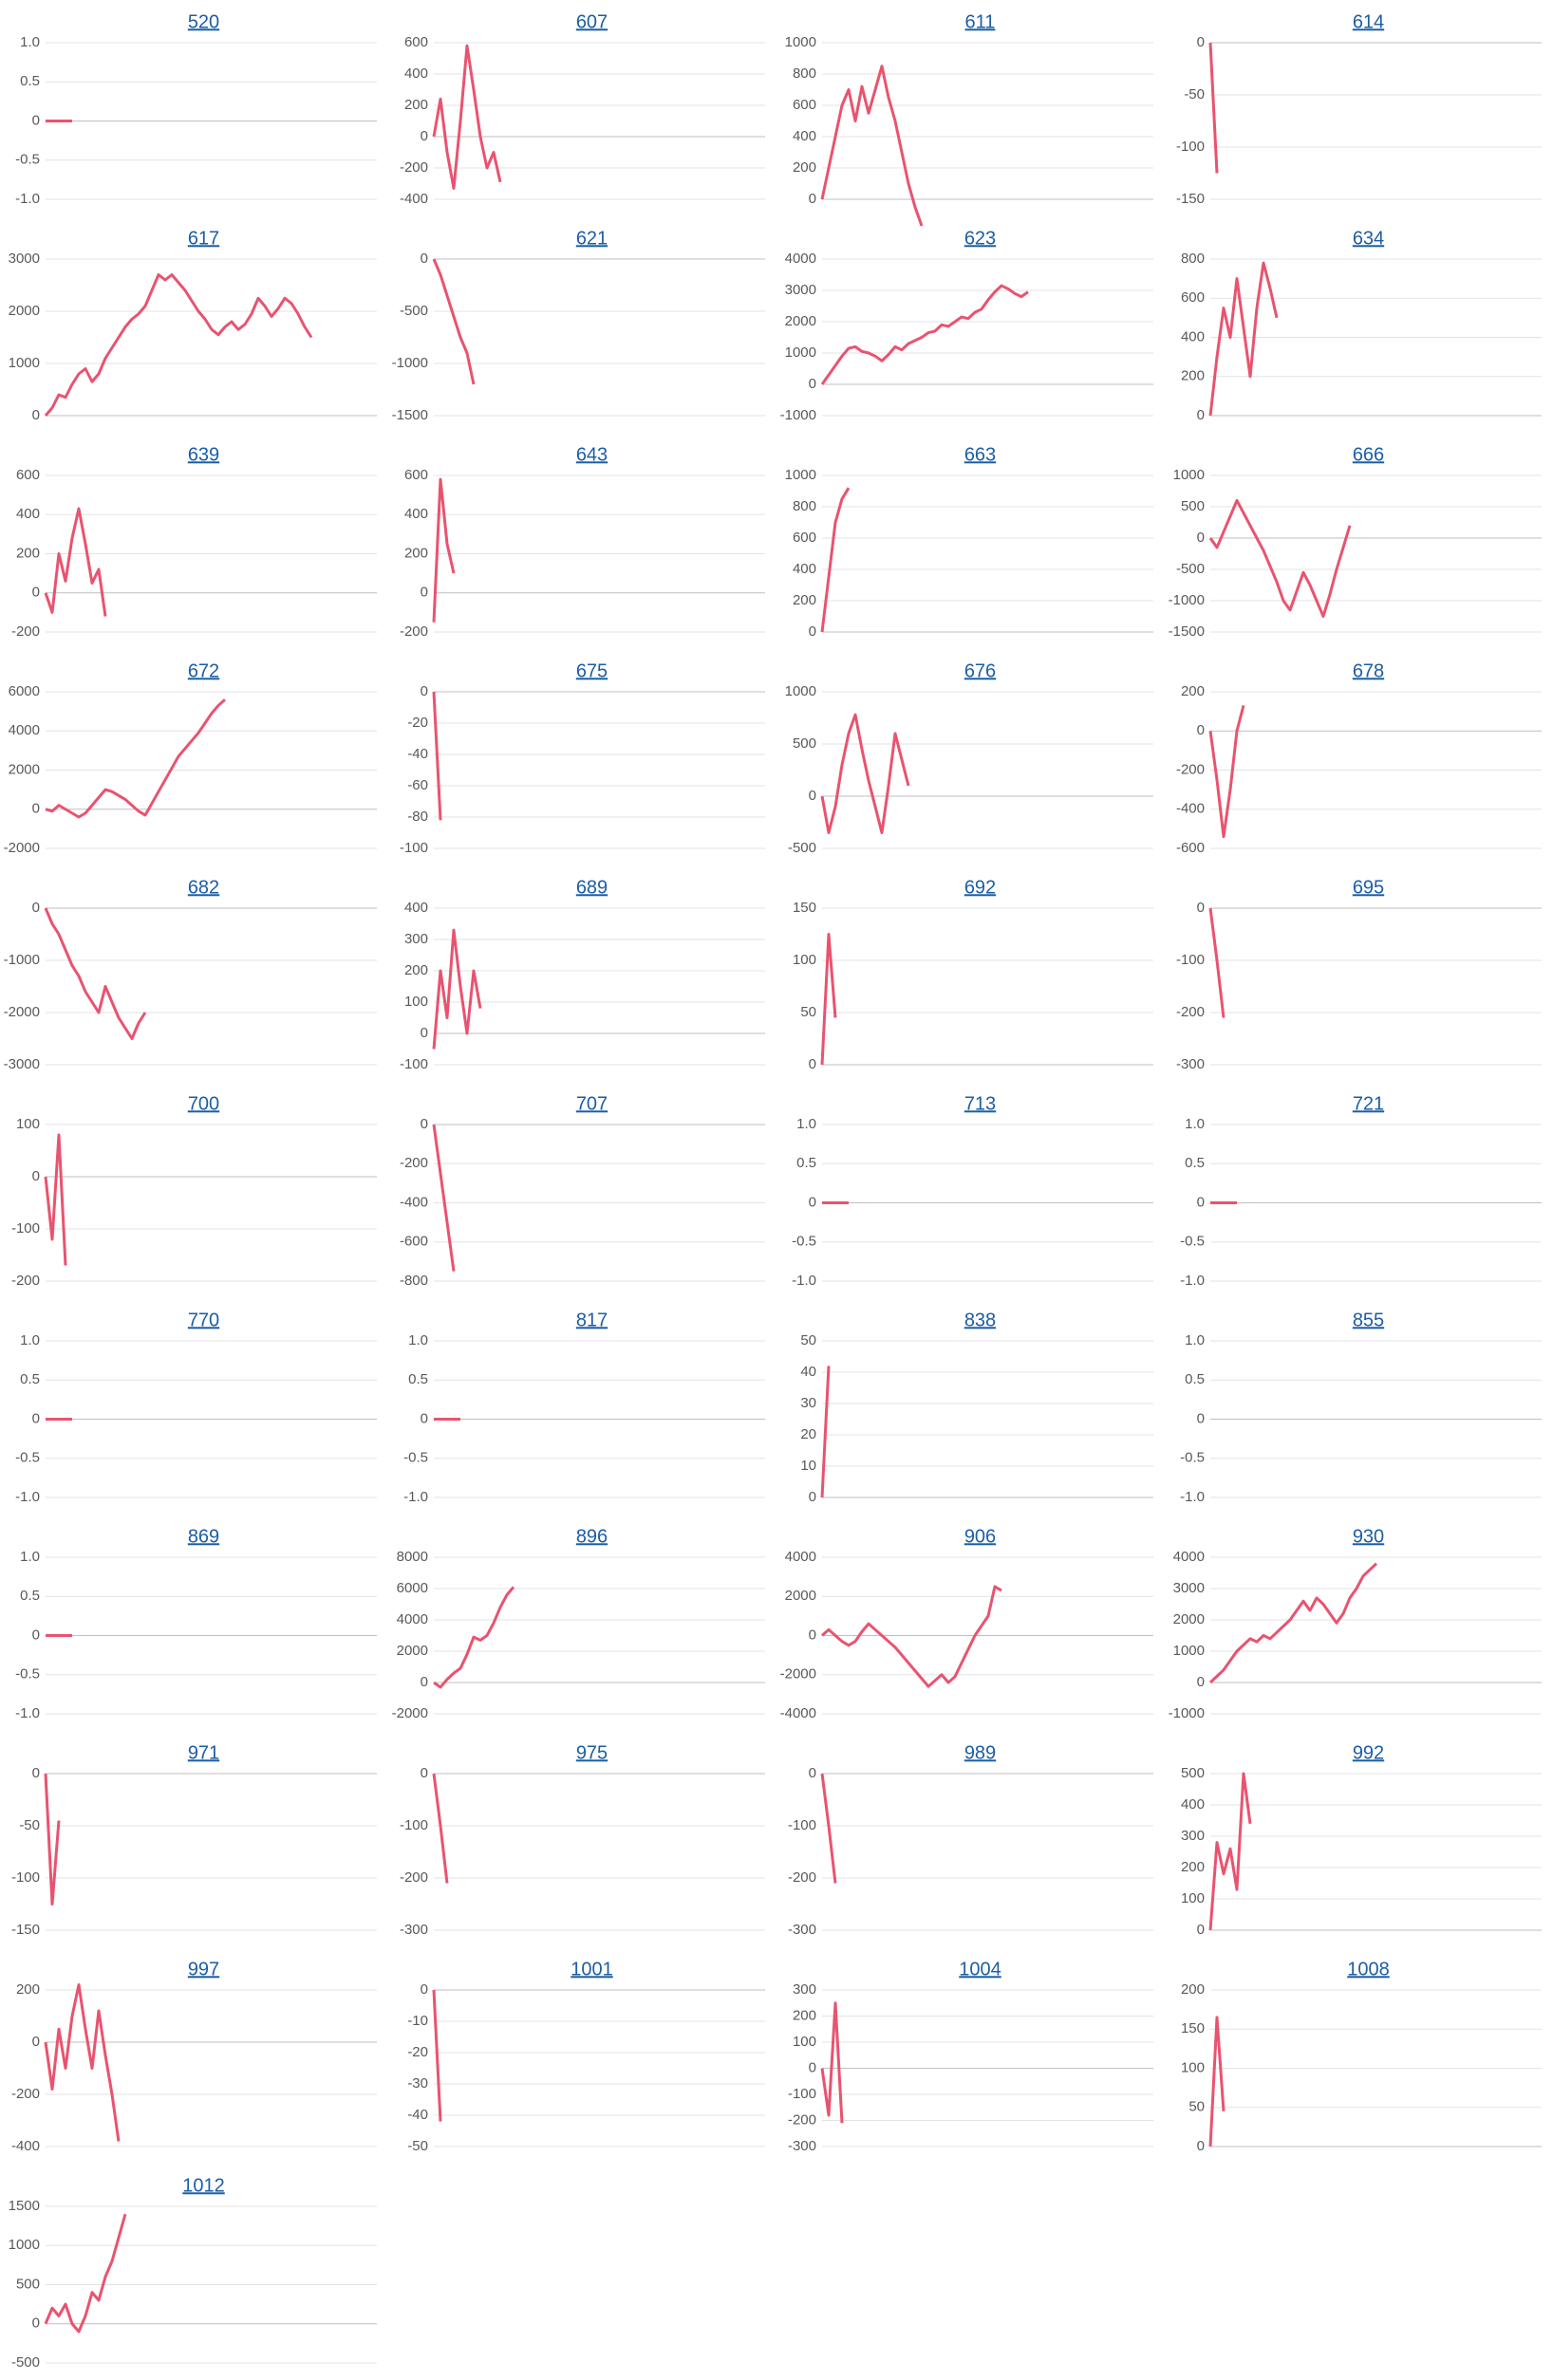  I want to click on chart-title: 721, so click(1368, 1103).